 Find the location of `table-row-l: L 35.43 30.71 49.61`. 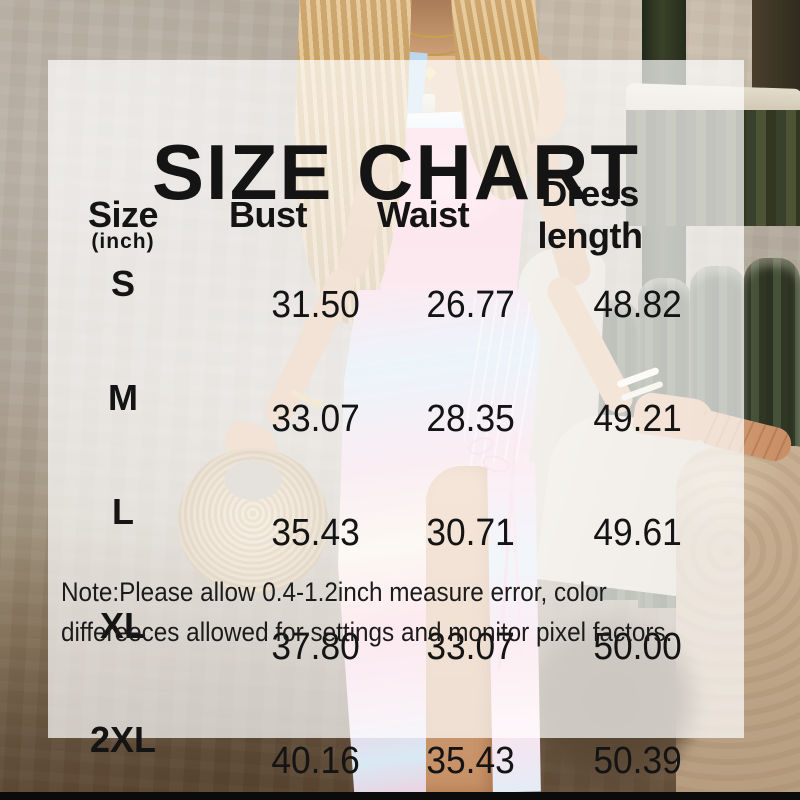

table-row-l: L 35.43 30.71 49.61 is located at coordinates (396, 518).